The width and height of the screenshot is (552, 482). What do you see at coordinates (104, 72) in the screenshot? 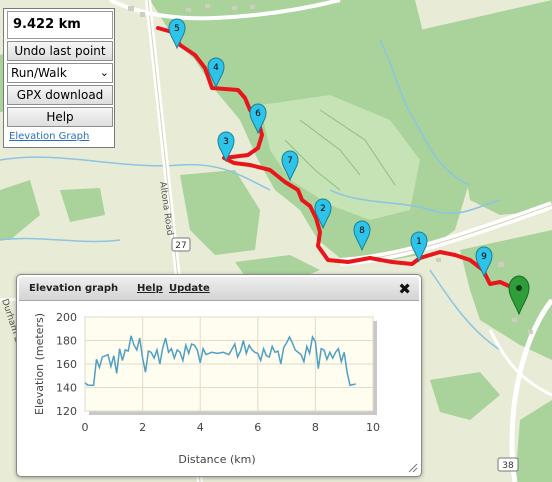
I see `chevron-down-icon: ⌄` at bounding box center [104, 72].